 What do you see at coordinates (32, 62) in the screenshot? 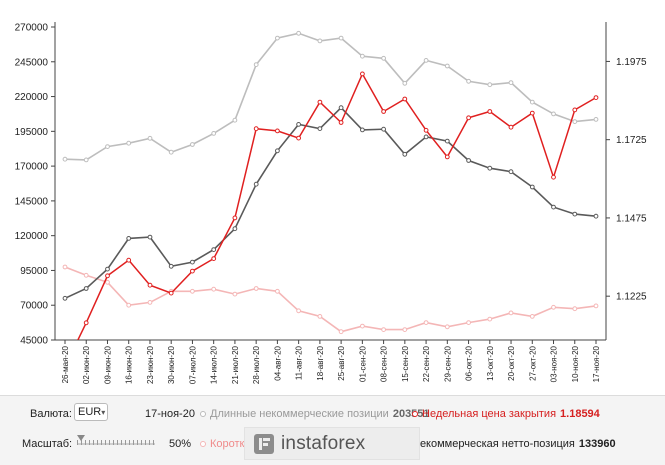
I see `left-tick-label: 245000` at bounding box center [32, 62].